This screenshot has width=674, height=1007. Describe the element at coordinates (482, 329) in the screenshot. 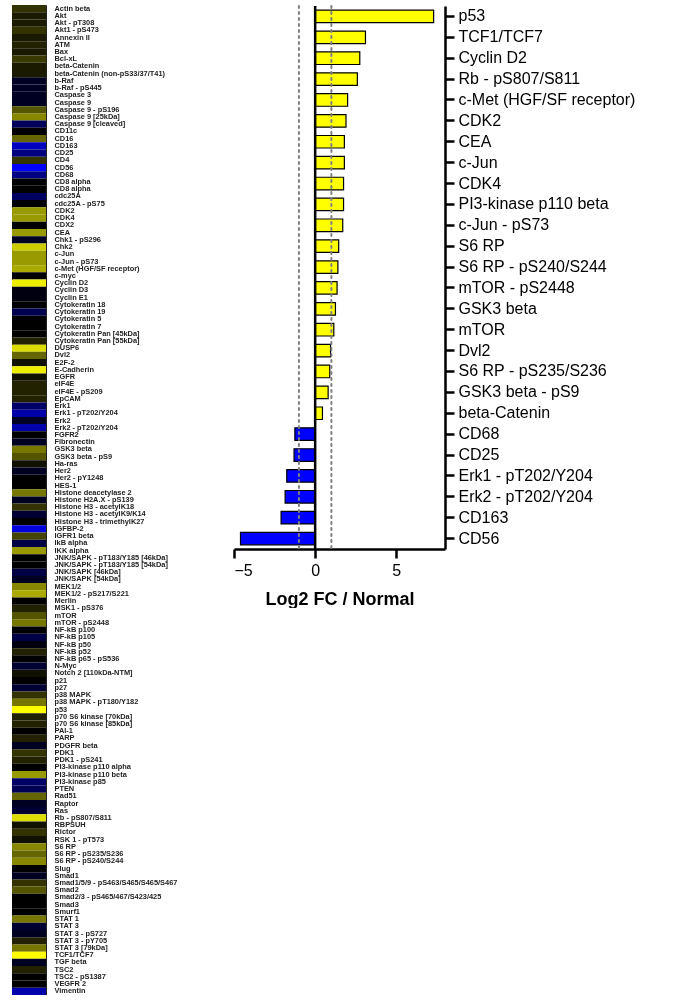

I see `y-tick-label: mTOR` at that location.